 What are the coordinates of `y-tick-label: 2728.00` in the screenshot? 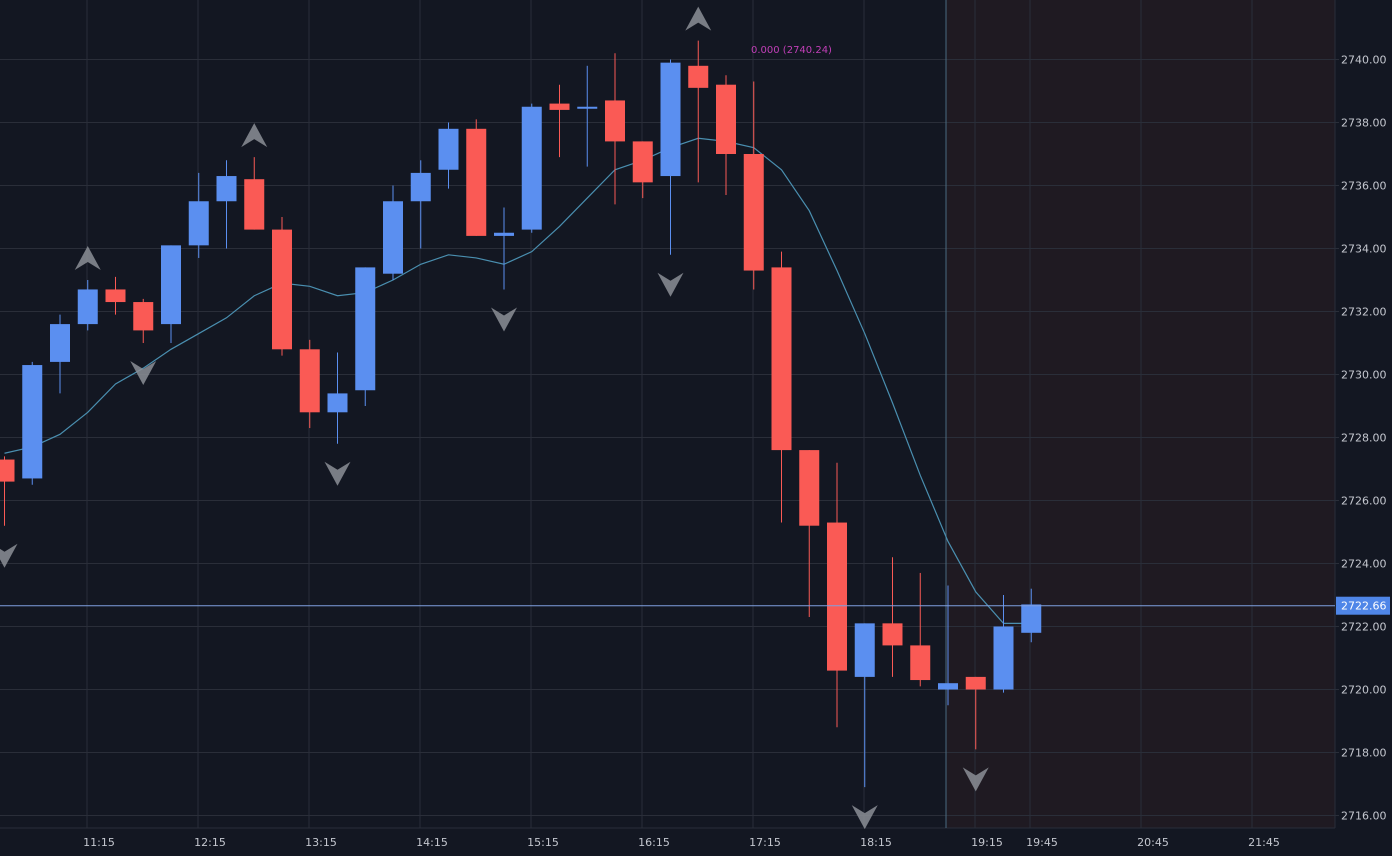 It's located at (1364, 438).